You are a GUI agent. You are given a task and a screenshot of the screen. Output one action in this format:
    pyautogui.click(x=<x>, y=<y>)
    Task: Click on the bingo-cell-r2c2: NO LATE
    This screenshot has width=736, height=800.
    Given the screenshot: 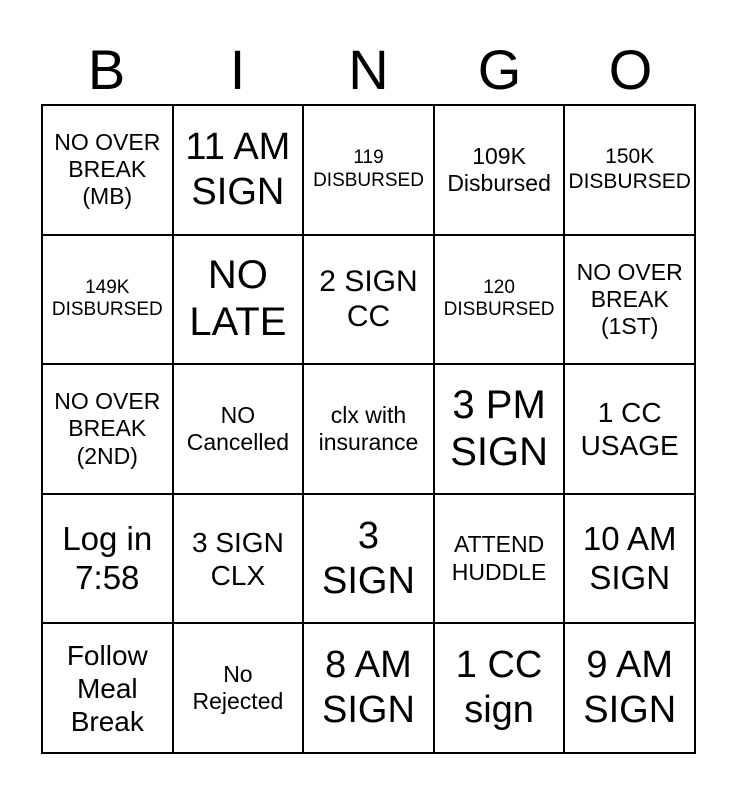 What is the action you would take?
    pyautogui.click(x=238, y=299)
    